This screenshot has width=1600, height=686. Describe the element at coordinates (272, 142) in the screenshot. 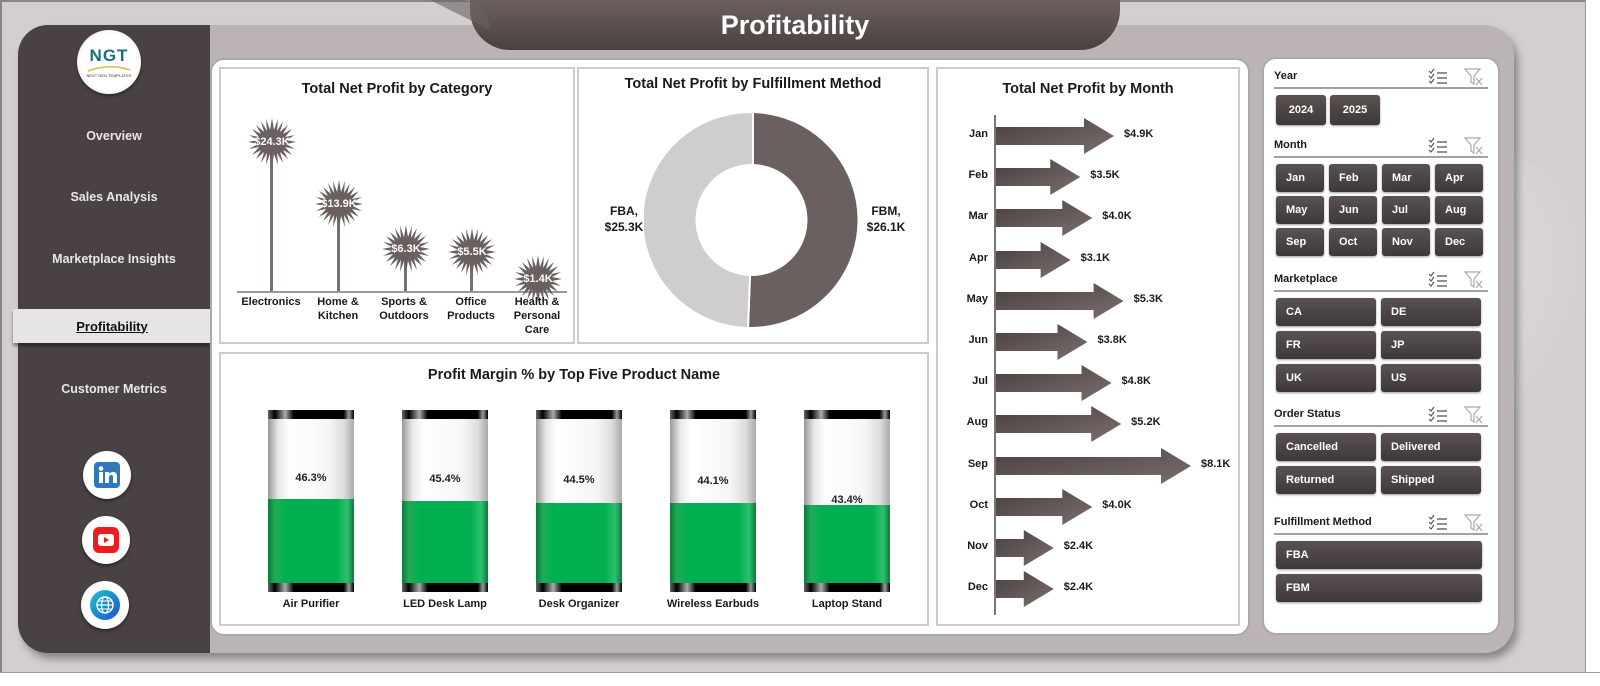

I see `lollipop-marker: $24.3K` at that location.